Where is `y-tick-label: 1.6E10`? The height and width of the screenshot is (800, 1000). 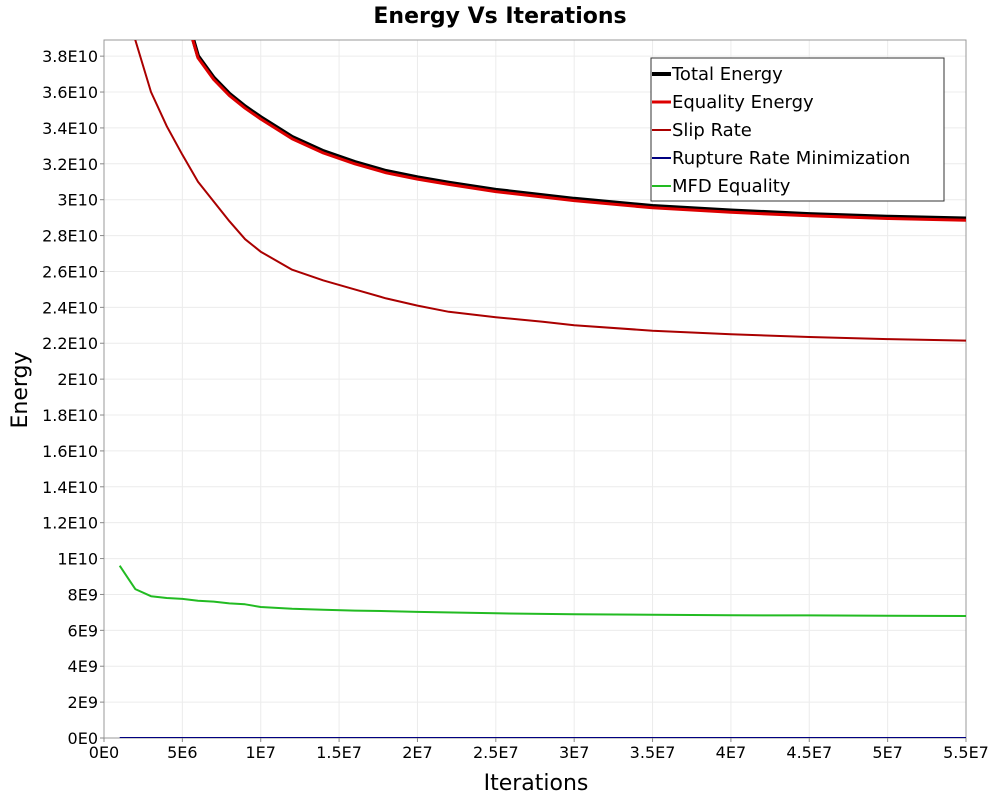 y-tick-label: 1.6E10 is located at coordinates (70, 451).